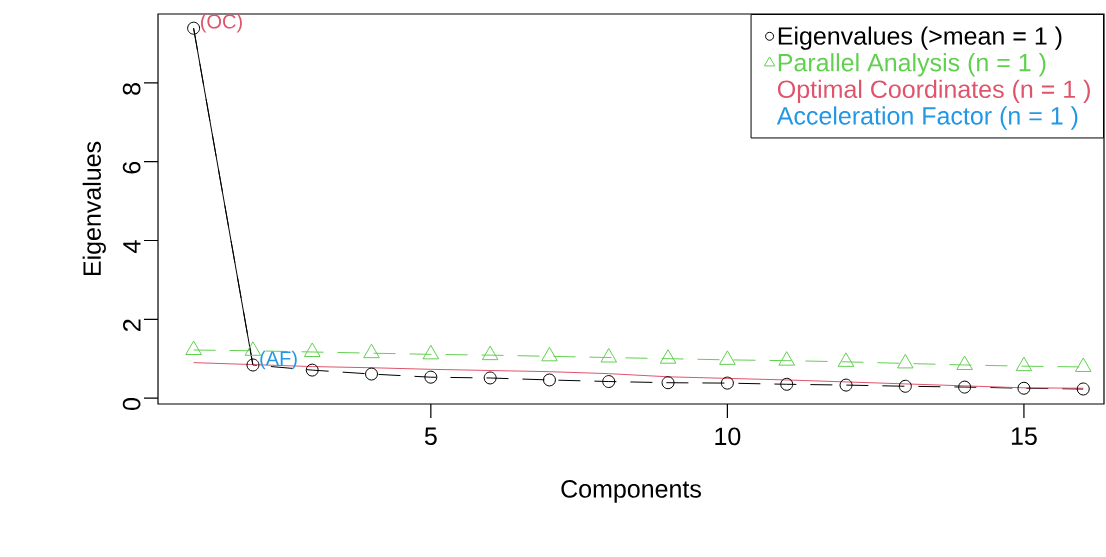 The height and width of the screenshot is (557, 1106). What do you see at coordinates (131, 167) in the screenshot?
I see `y-tick-label: 6` at bounding box center [131, 167].